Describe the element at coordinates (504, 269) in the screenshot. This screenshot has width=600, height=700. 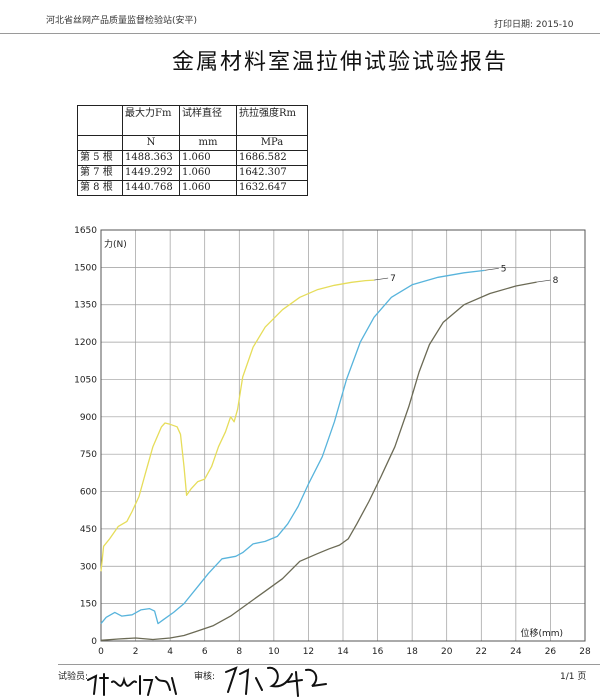
I see `series-label-5: 5` at that location.